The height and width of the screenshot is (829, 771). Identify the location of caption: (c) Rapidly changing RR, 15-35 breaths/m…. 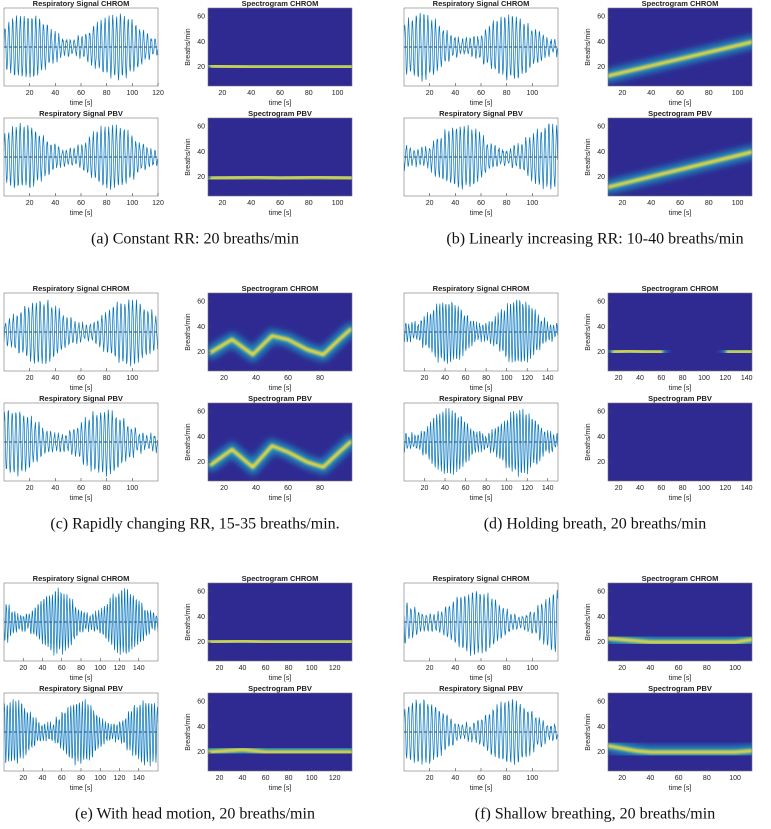
(194, 524).